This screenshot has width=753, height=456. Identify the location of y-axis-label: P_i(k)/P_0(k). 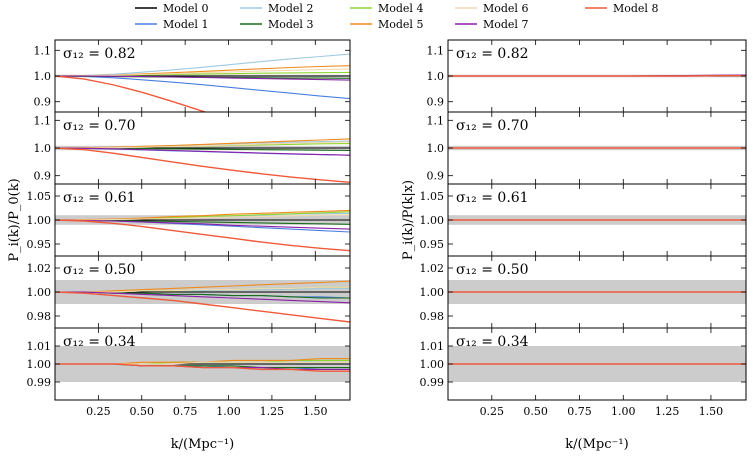
(14, 219).